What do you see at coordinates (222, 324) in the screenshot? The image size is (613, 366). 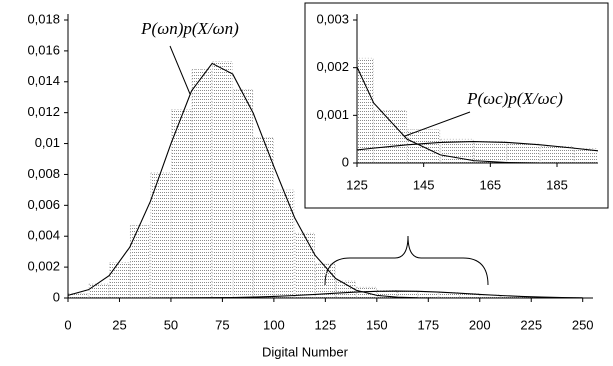 I see `x-tick-label: 75` at bounding box center [222, 324].